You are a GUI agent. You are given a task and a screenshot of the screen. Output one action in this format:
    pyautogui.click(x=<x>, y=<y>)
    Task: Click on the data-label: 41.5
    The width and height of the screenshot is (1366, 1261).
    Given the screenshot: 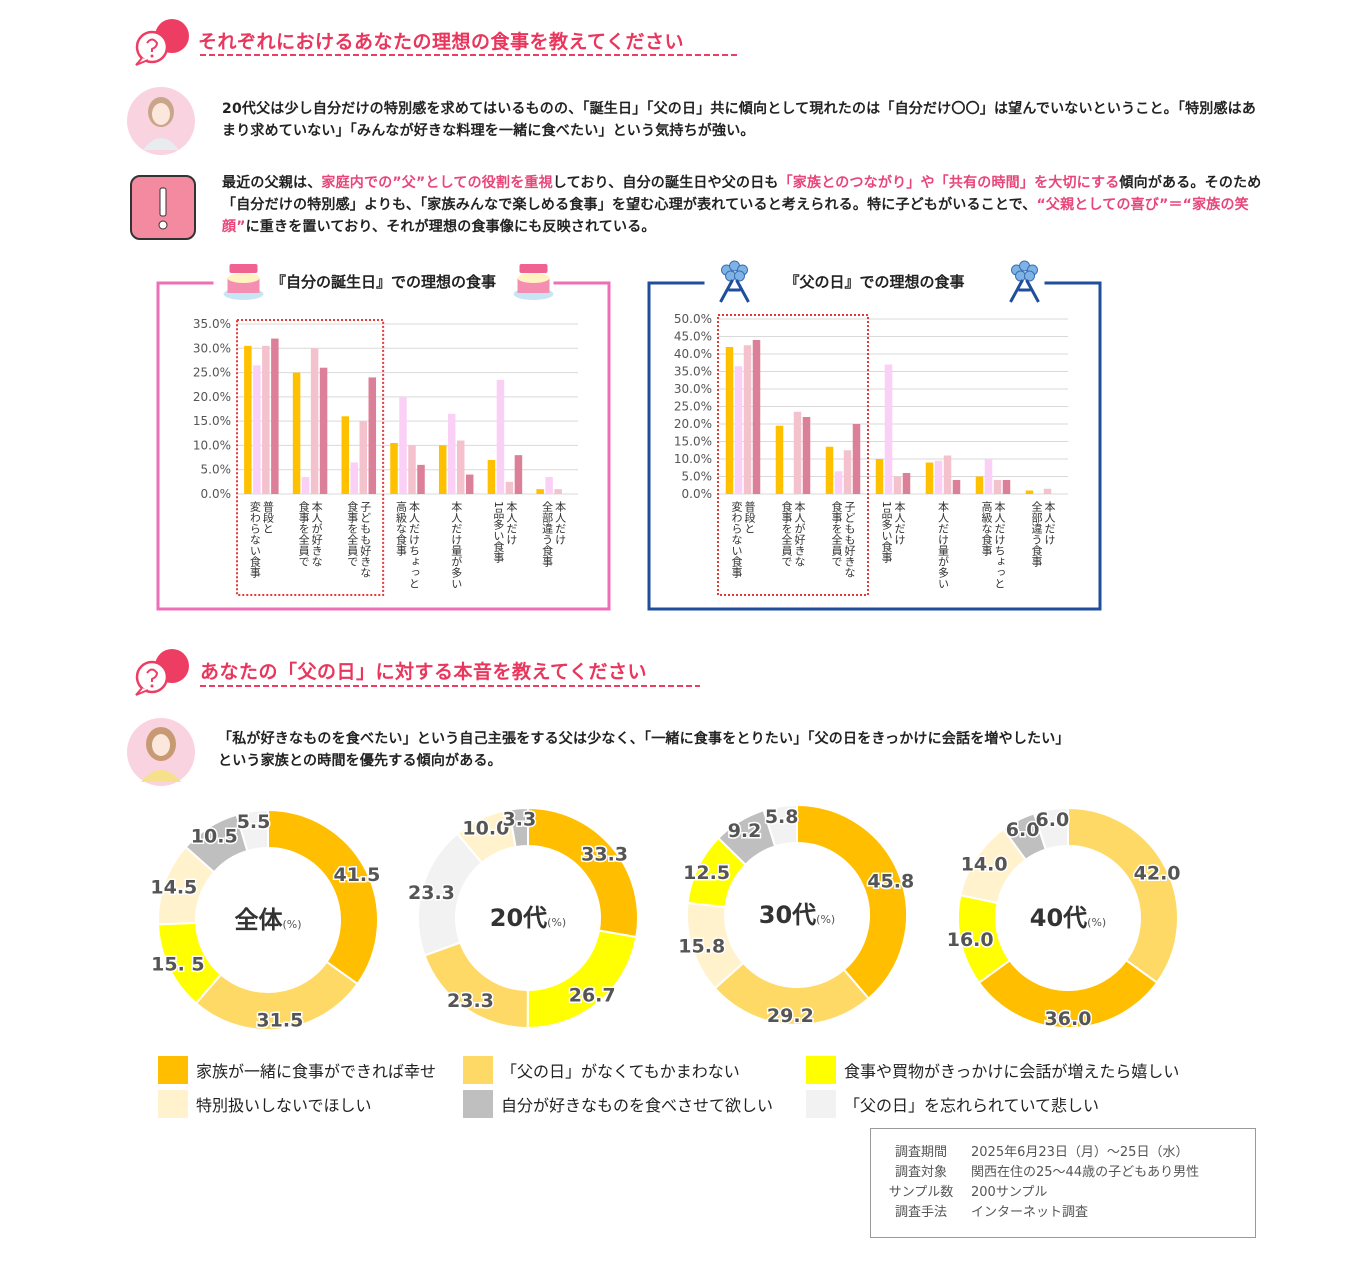 What is the action you would take?
    pyautogui.click(x=356, y=875)
    